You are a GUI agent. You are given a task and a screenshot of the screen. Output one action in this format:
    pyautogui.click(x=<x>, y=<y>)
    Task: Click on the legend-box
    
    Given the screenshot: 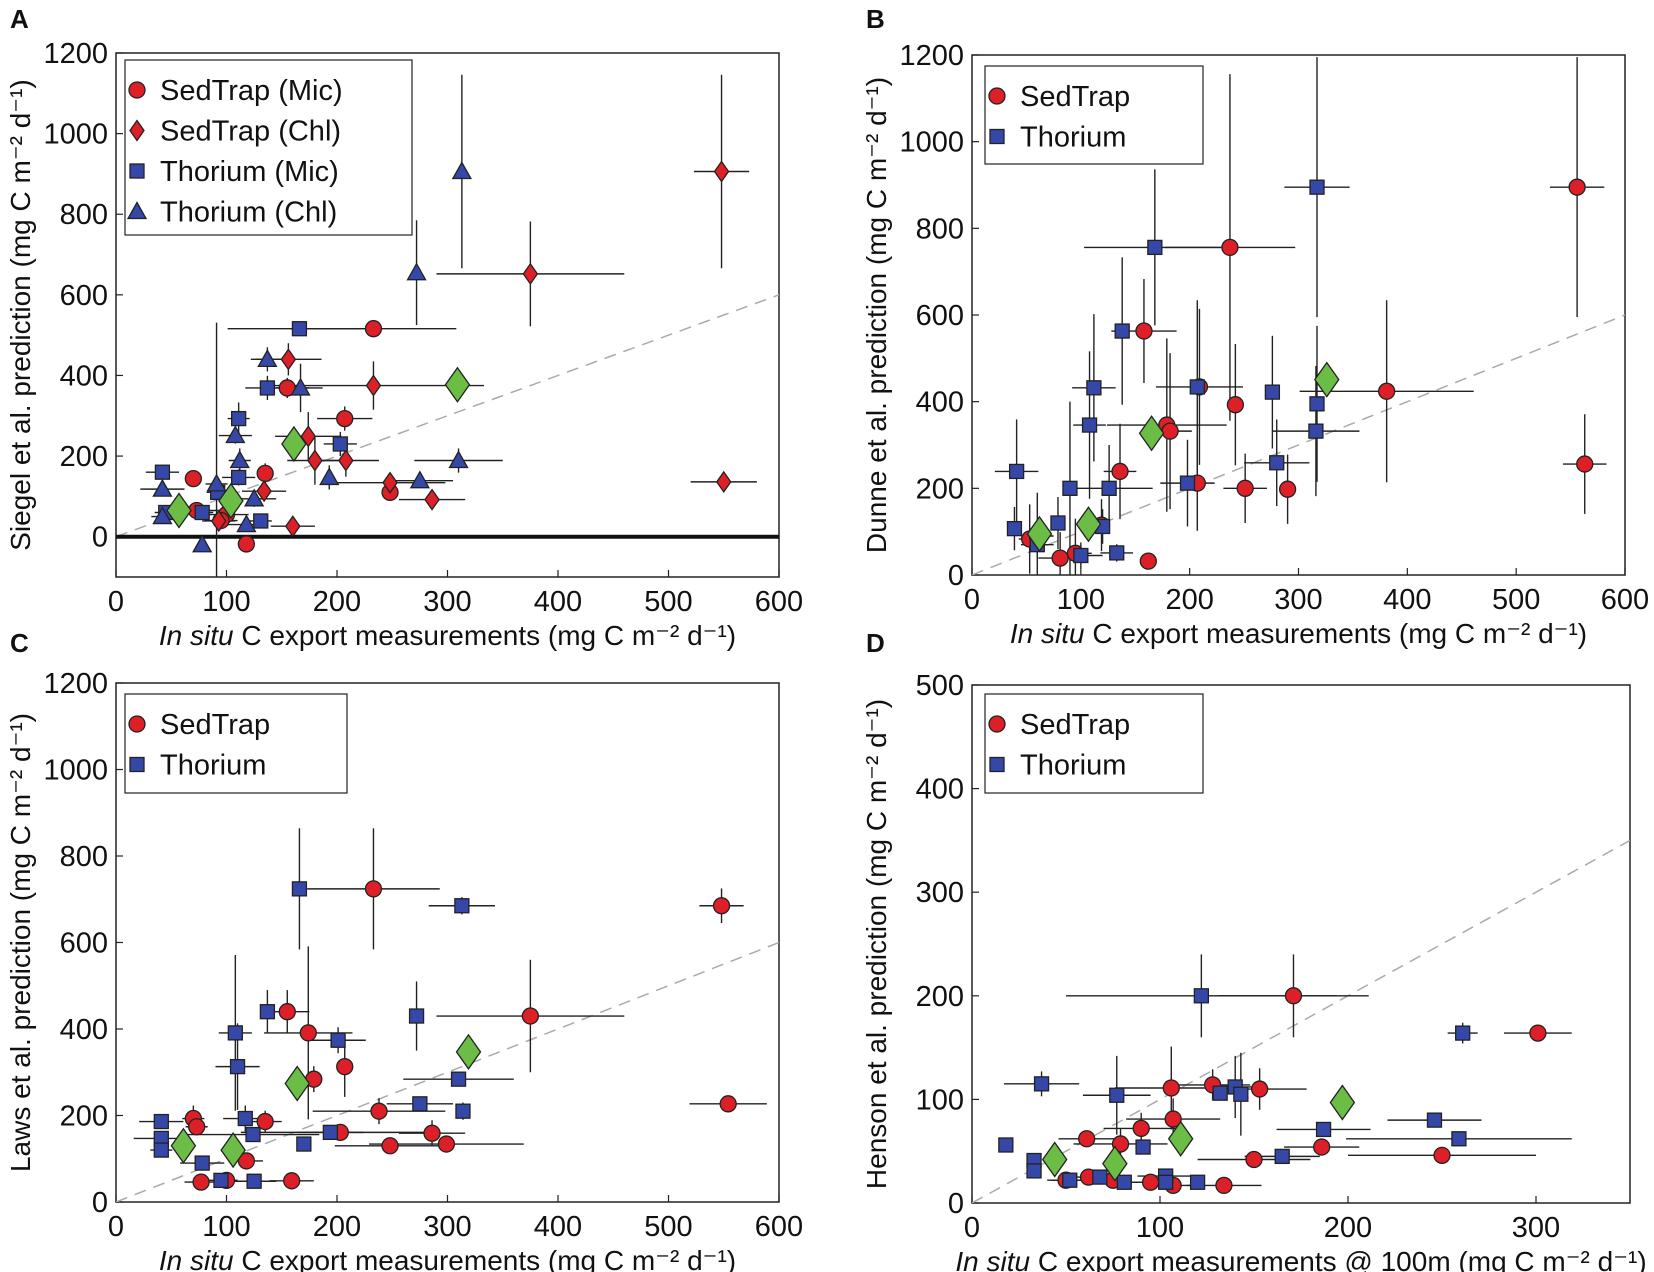 What is the action you would take?
    pyautogui.click(x=236, y=743)
    